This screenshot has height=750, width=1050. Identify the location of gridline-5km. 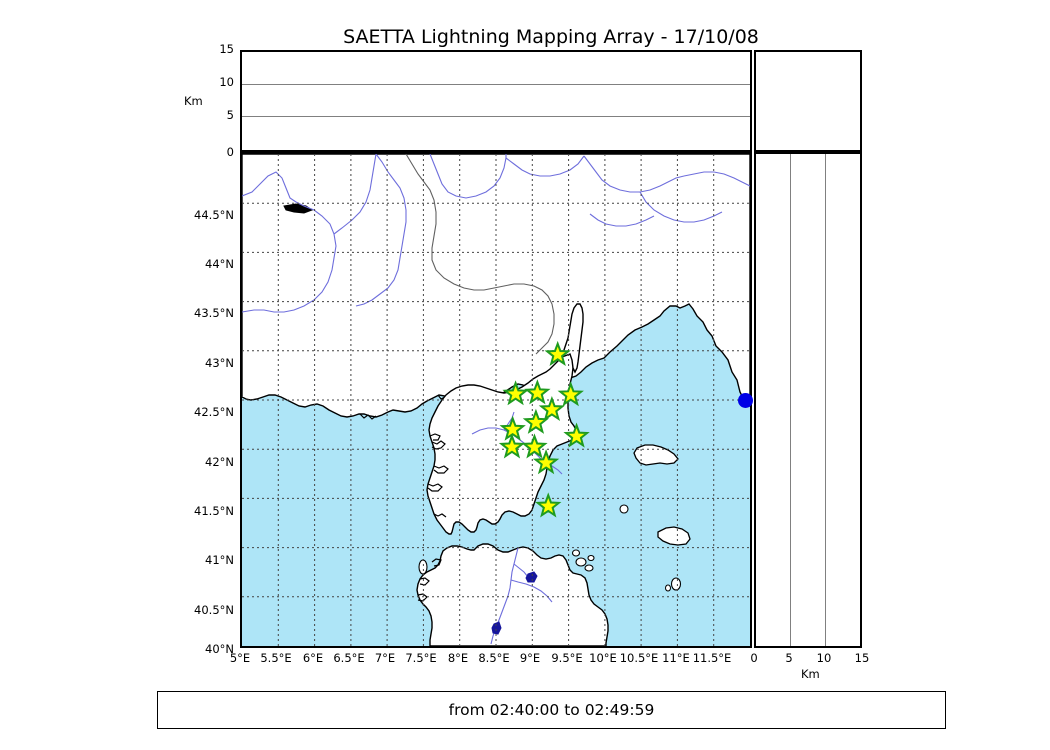
(496, 116).